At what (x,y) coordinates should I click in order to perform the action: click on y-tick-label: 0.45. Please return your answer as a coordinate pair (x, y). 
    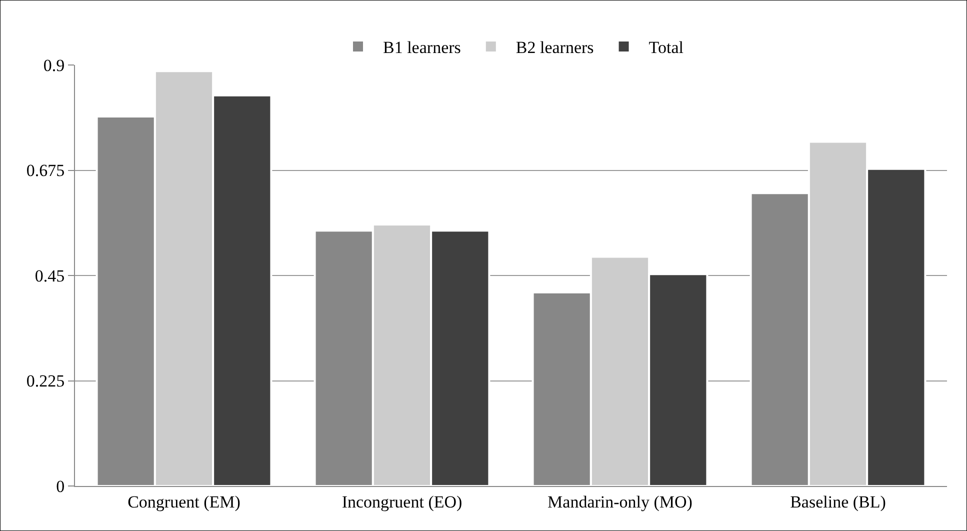
    Looking at the image, I should click on (49, 276).